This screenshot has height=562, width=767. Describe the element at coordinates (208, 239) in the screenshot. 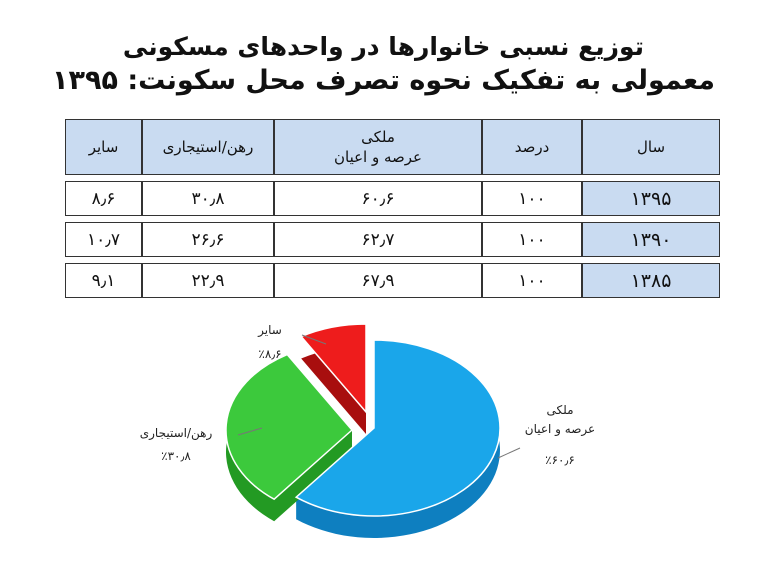

I see `cell-rent: ۲۶٫۶` at that location.